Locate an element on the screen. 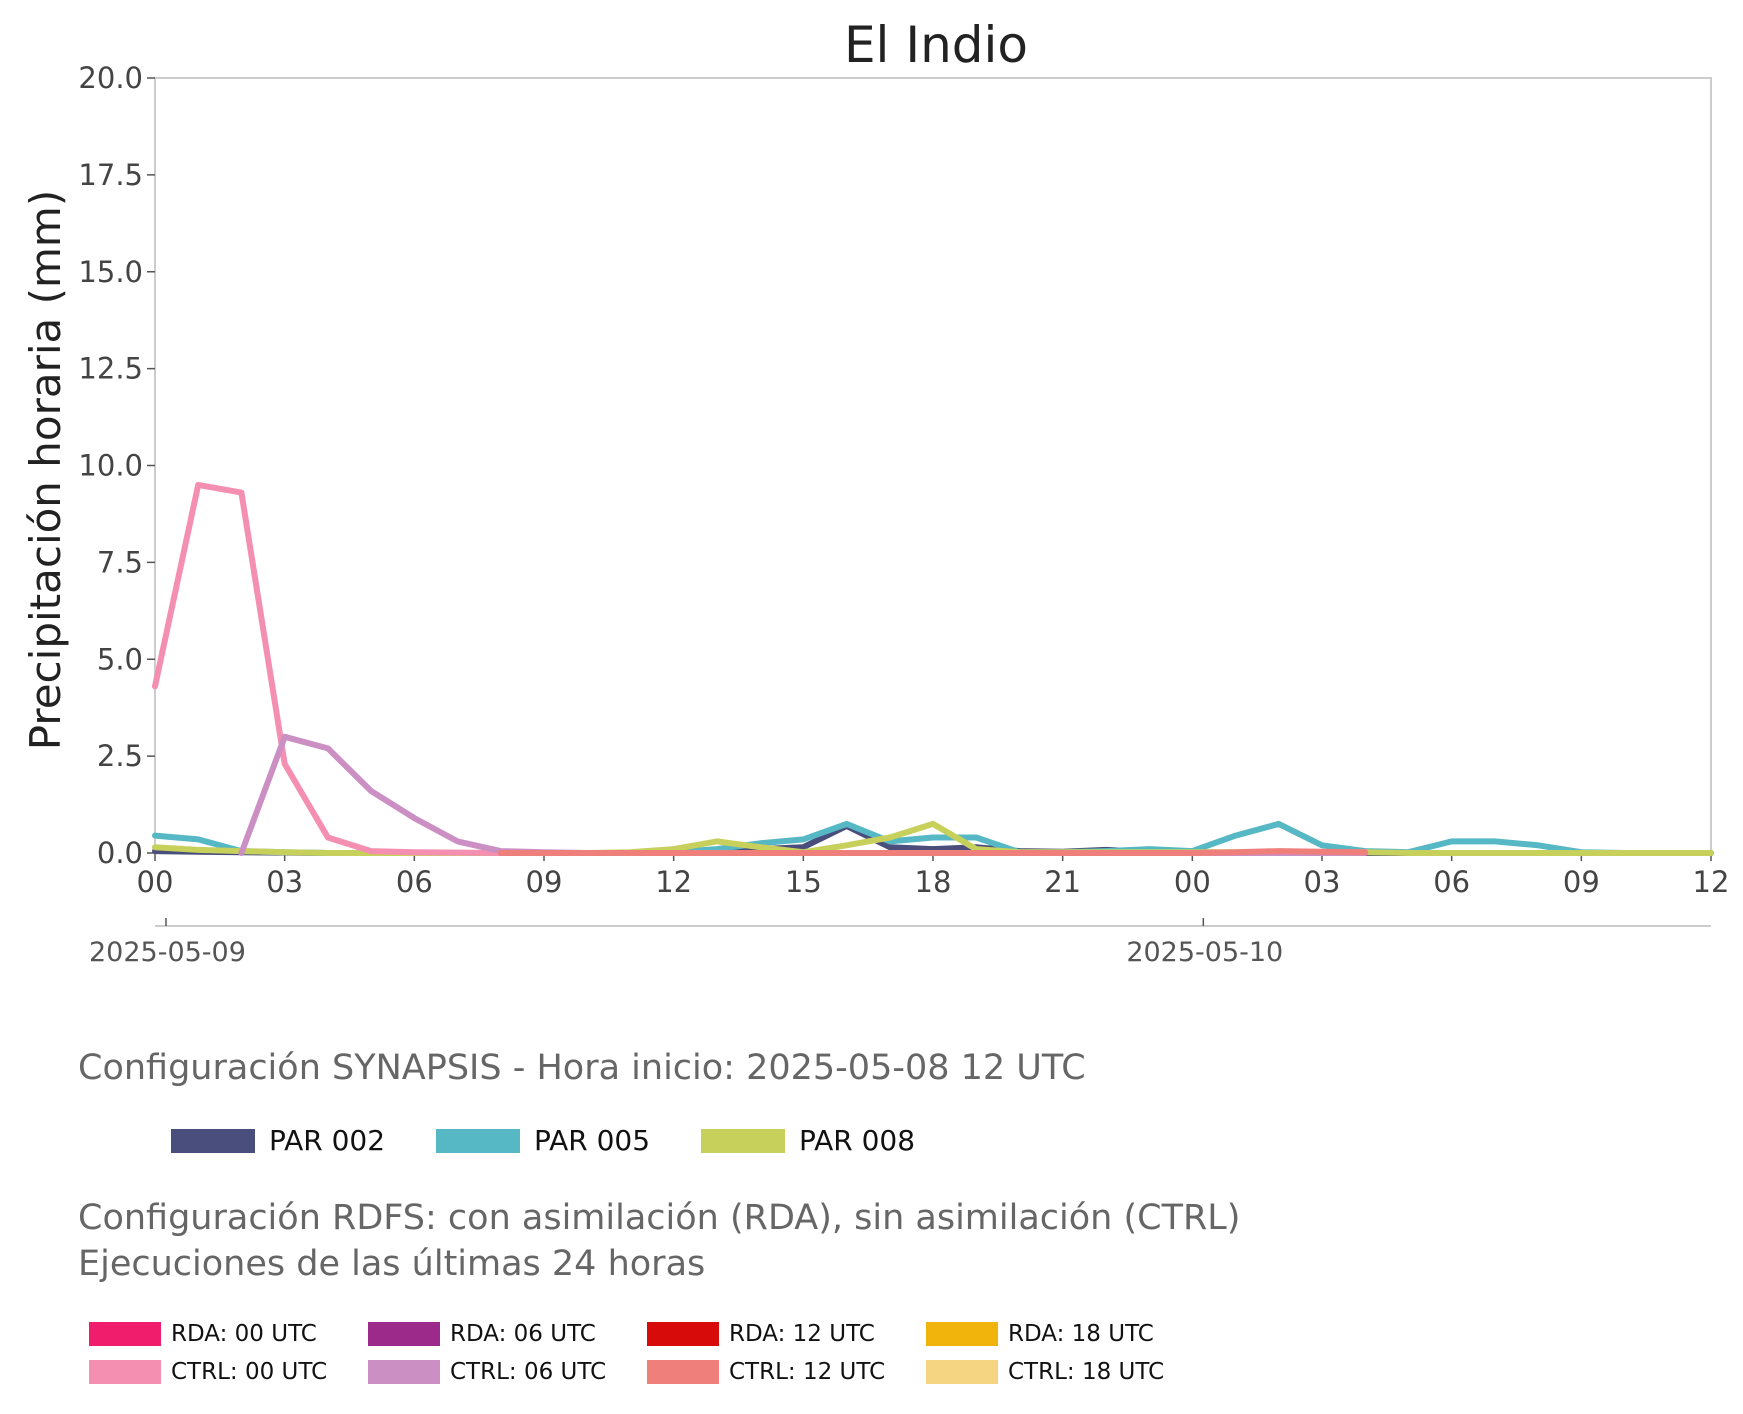  legend-item: RDA: 06 UTC is located at coordinates (482, 1334).